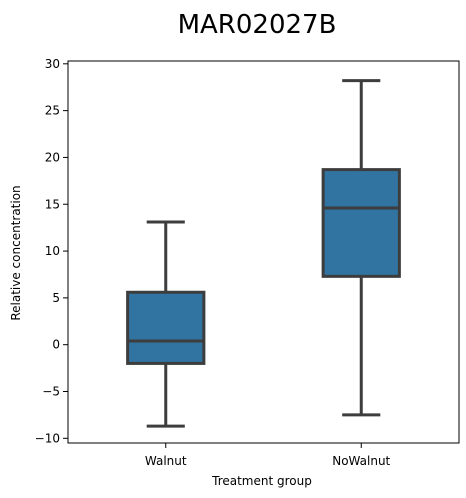  I want to click on x-axis-label: Treatment group, so click(261, 481).